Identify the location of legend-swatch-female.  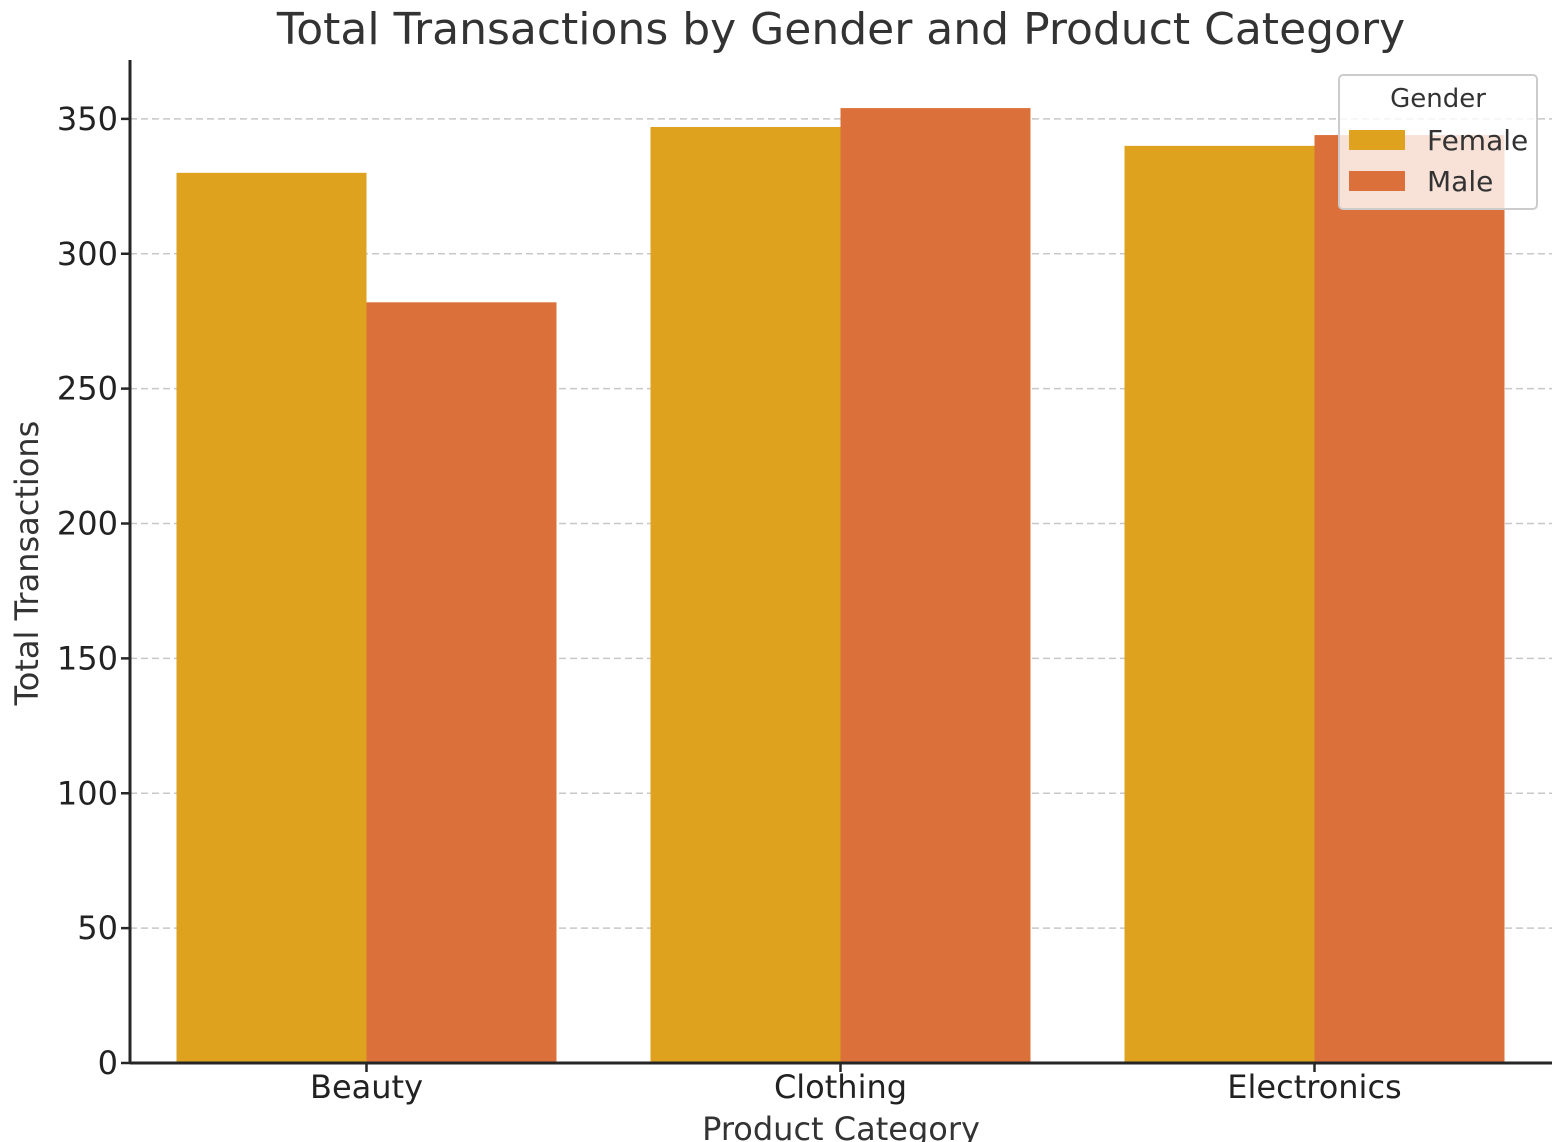
(1377, 140).